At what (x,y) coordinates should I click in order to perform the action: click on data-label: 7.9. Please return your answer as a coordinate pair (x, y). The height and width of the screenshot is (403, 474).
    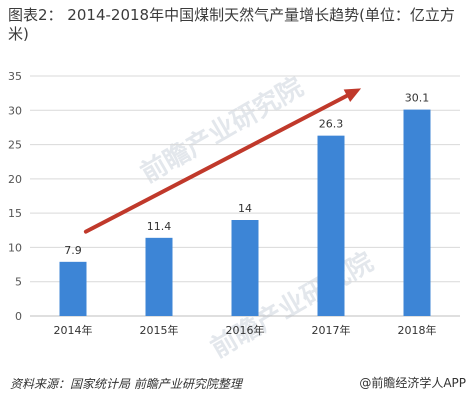
    Looking at the image, I should click on (73, 250).